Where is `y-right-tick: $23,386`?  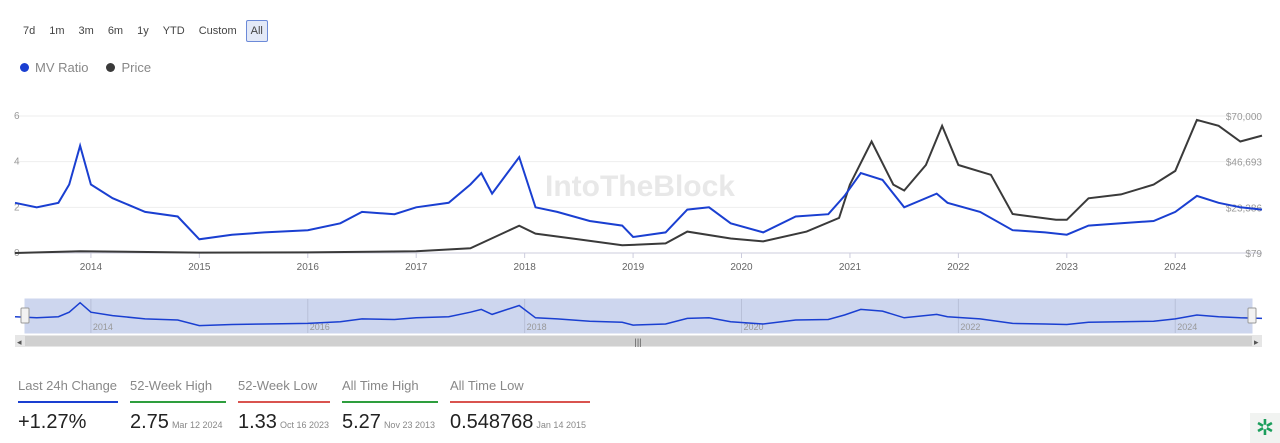 y-right-tick: $23,386 is located at coordinates (1244, 208).